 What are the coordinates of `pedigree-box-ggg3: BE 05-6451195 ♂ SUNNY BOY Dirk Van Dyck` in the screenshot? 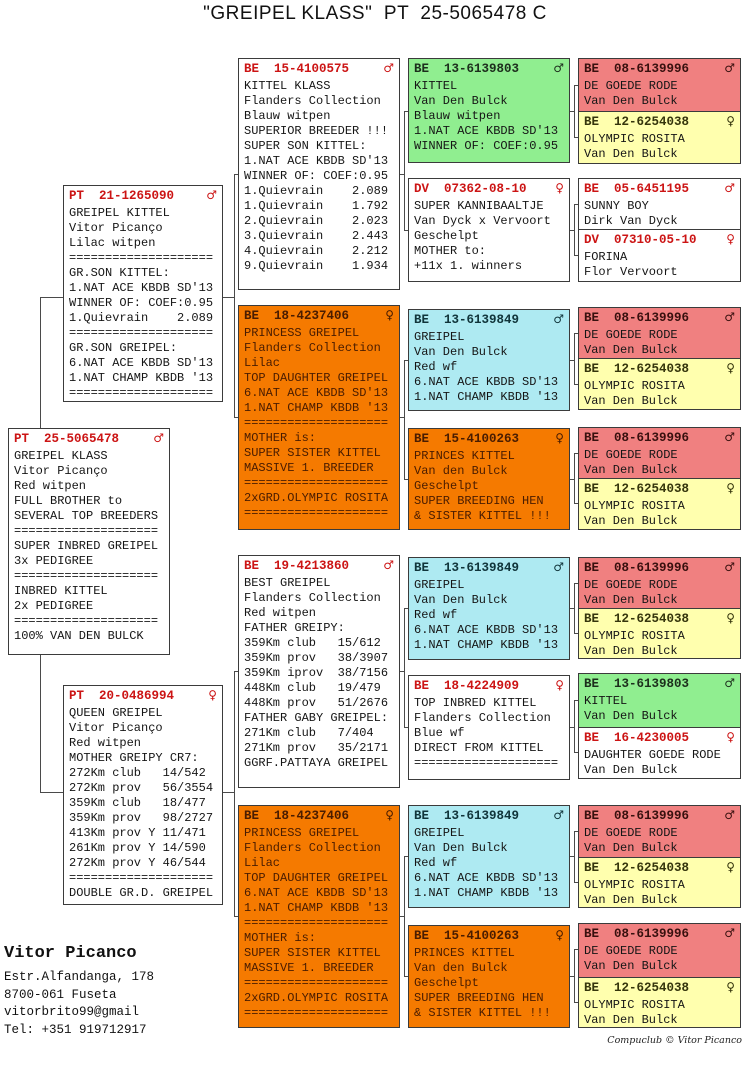 It's located at (659, 204).